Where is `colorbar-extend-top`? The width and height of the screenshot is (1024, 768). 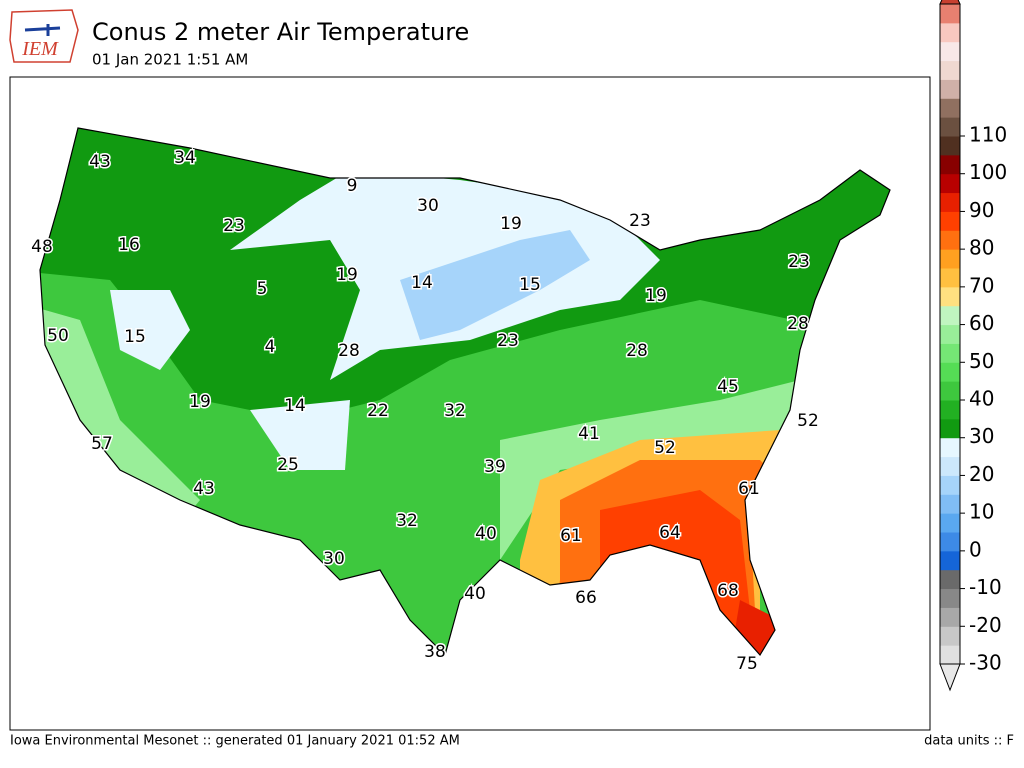 colorbar-extend-top is located at coordinates (950, 2).